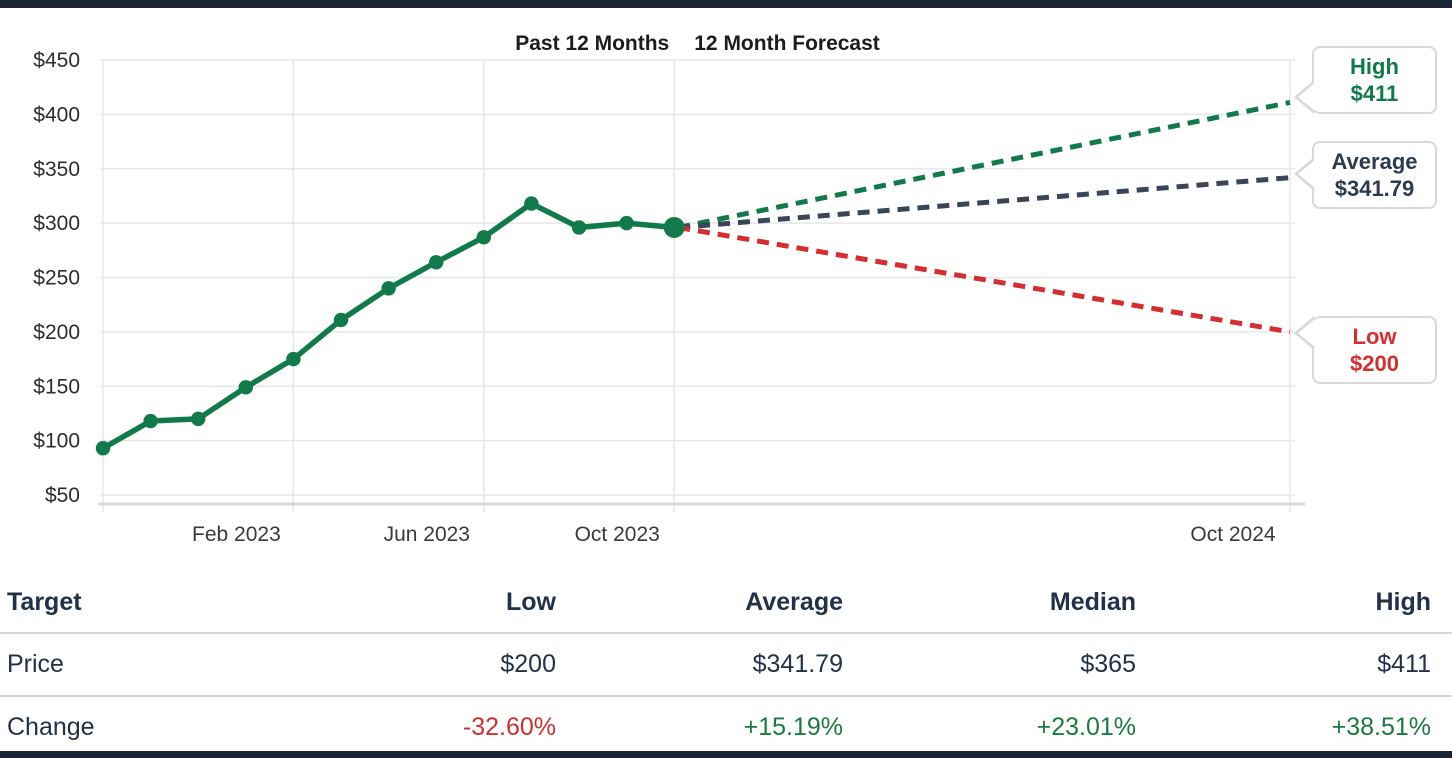  Describe the element at coordinates (1381, 727) in the screenshot. I see `table-cell: +38.51%` at that location.